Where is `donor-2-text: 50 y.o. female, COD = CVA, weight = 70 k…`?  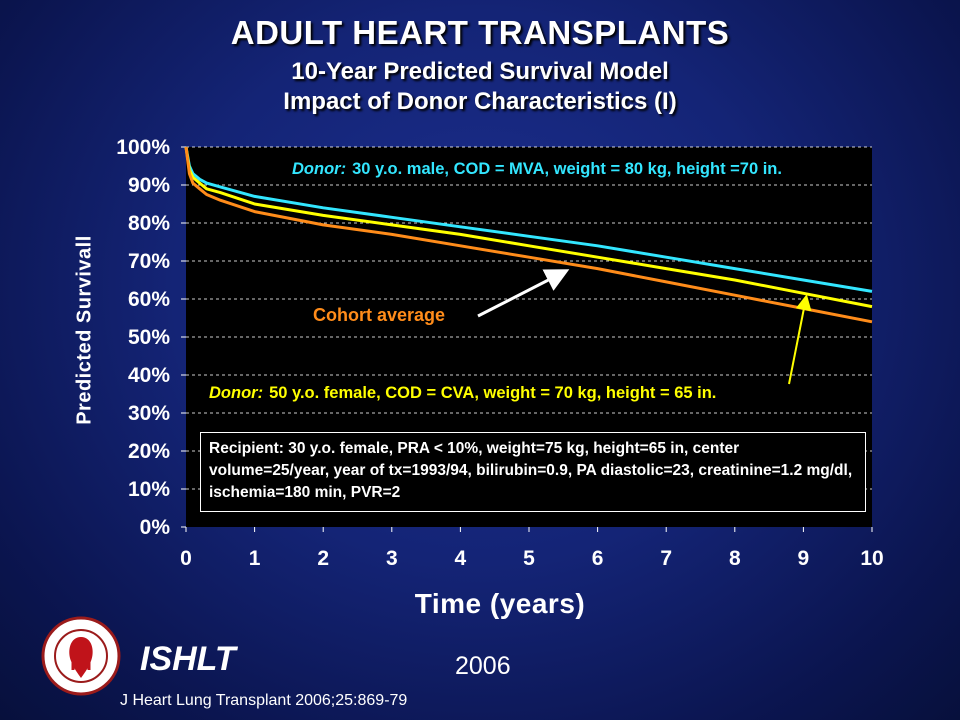 donor-2-text: 50 y.o. female, COD = CVA, weight = 70 k… is located at coordinates (493, 393).